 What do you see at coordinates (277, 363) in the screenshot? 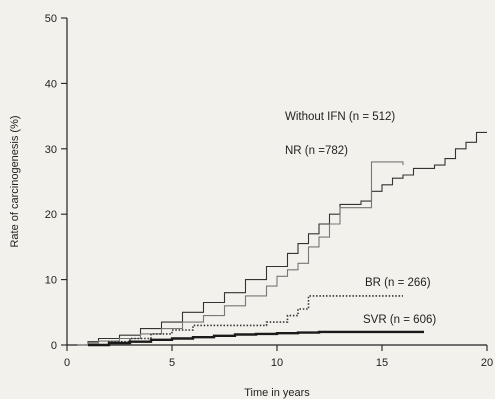
I see `x-tick-label: 10` at bounding box center [277, 363].